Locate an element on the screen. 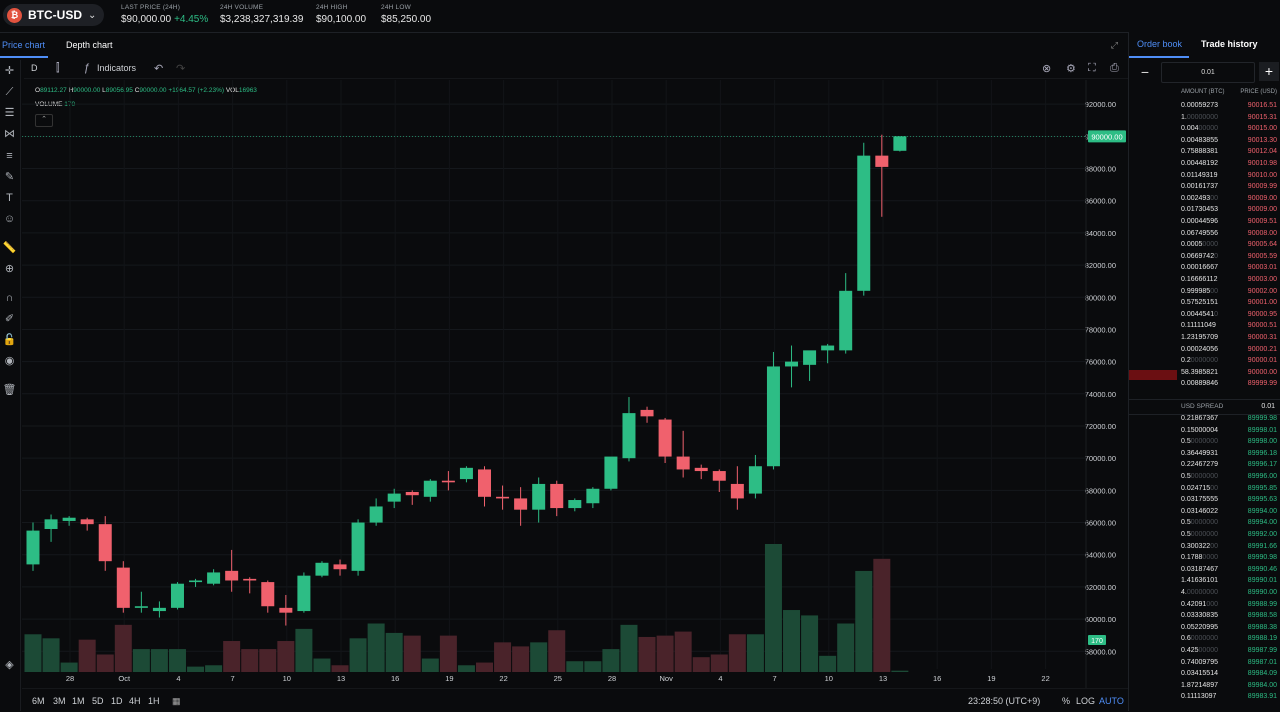 This screenshot has height=712, width=1280. ask-row: 0.06749556 90008.00 is located at coordinates (1204, 236).